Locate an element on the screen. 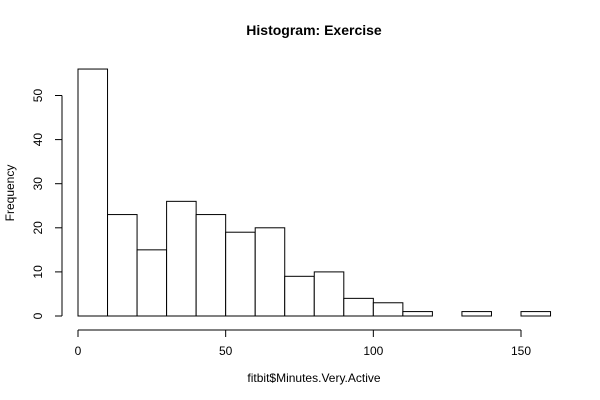 This screenshot has width=600, height=400. y-axis: 0 10 20 30 40 50 is located at coordinates (47, 204).